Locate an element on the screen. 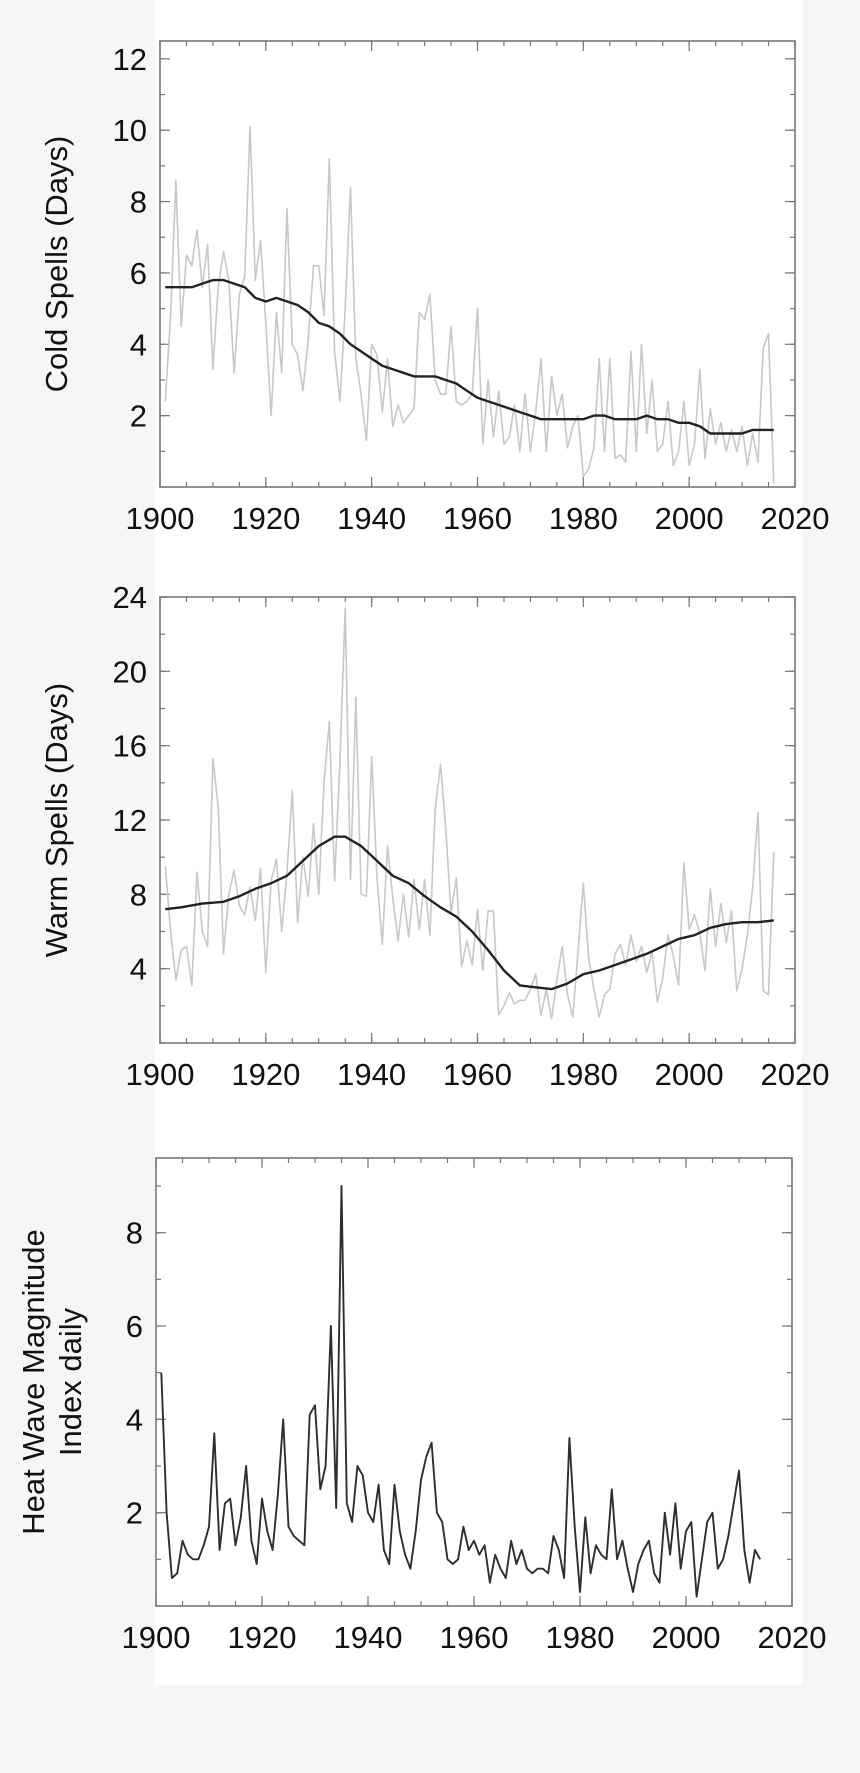 The height and width of the screenshot is (1773, 860). y-axis-title-line: Index daily is located at coordinates (70, 1381).